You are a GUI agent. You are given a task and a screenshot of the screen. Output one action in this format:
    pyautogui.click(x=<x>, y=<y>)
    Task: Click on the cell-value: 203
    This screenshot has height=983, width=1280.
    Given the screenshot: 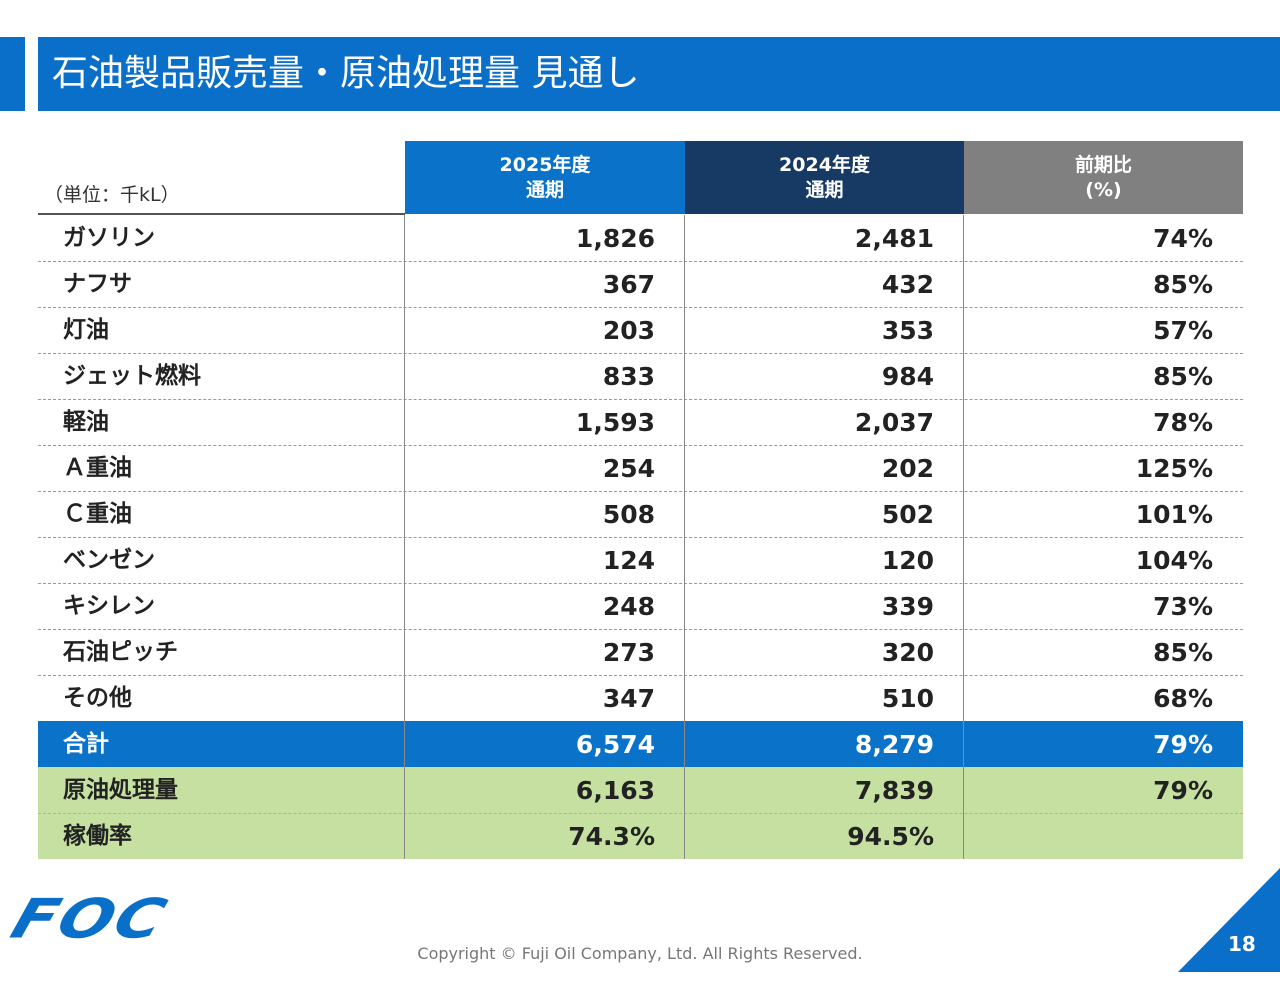 What is the action you would take?
    pyautogui.click(x=628, y=330)
    